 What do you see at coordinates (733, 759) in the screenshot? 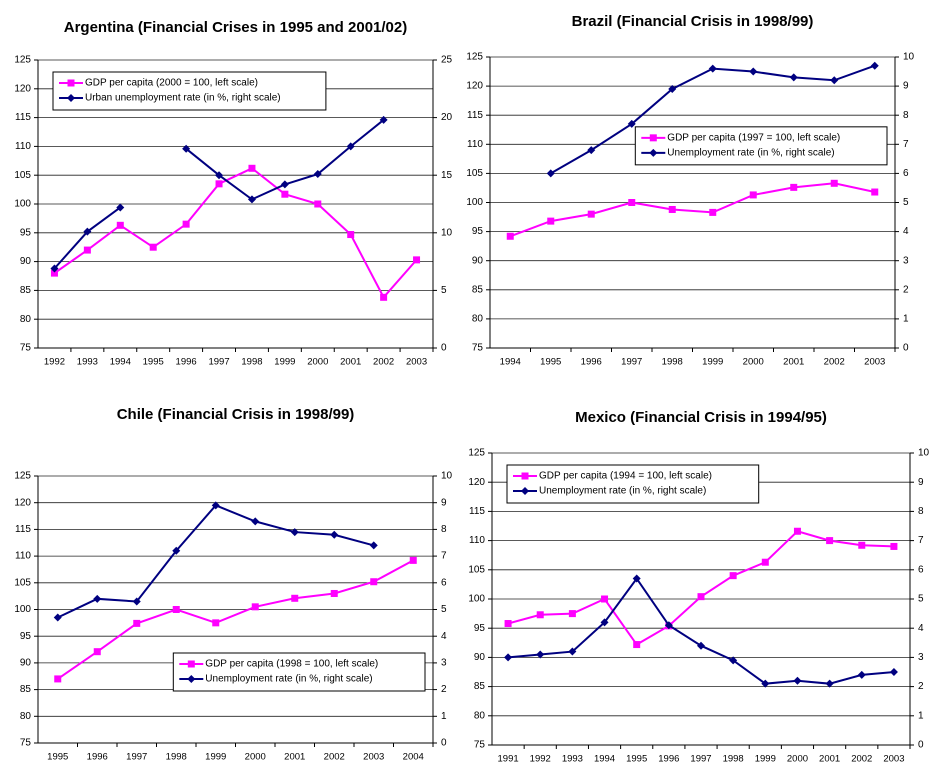
I see `x-tick-label: 1998` at bounding box center [733, 759].